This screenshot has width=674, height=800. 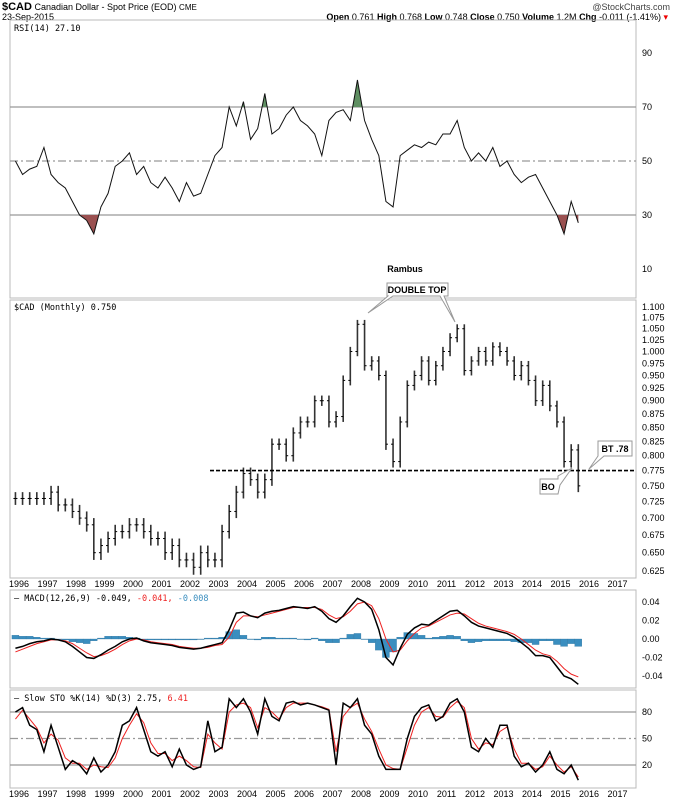 What do you see at coordinates (475, 584) in the screenshot?
I see `x-tick-label: 2012` at bounding box center [475, 584].